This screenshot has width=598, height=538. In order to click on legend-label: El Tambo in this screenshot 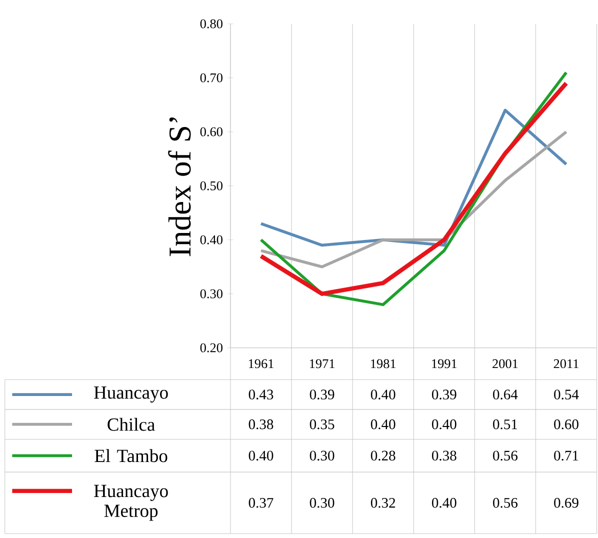, I will do `click(131, 455)`.